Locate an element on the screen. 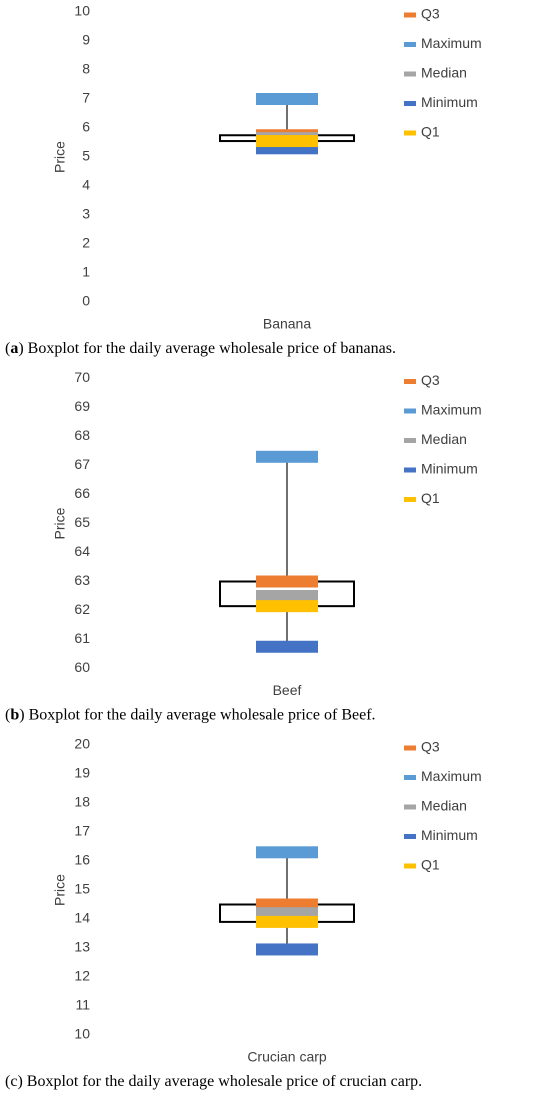 The image size is (550, 1104). y-tick-label: 20 is located at coordinates (82, 744).